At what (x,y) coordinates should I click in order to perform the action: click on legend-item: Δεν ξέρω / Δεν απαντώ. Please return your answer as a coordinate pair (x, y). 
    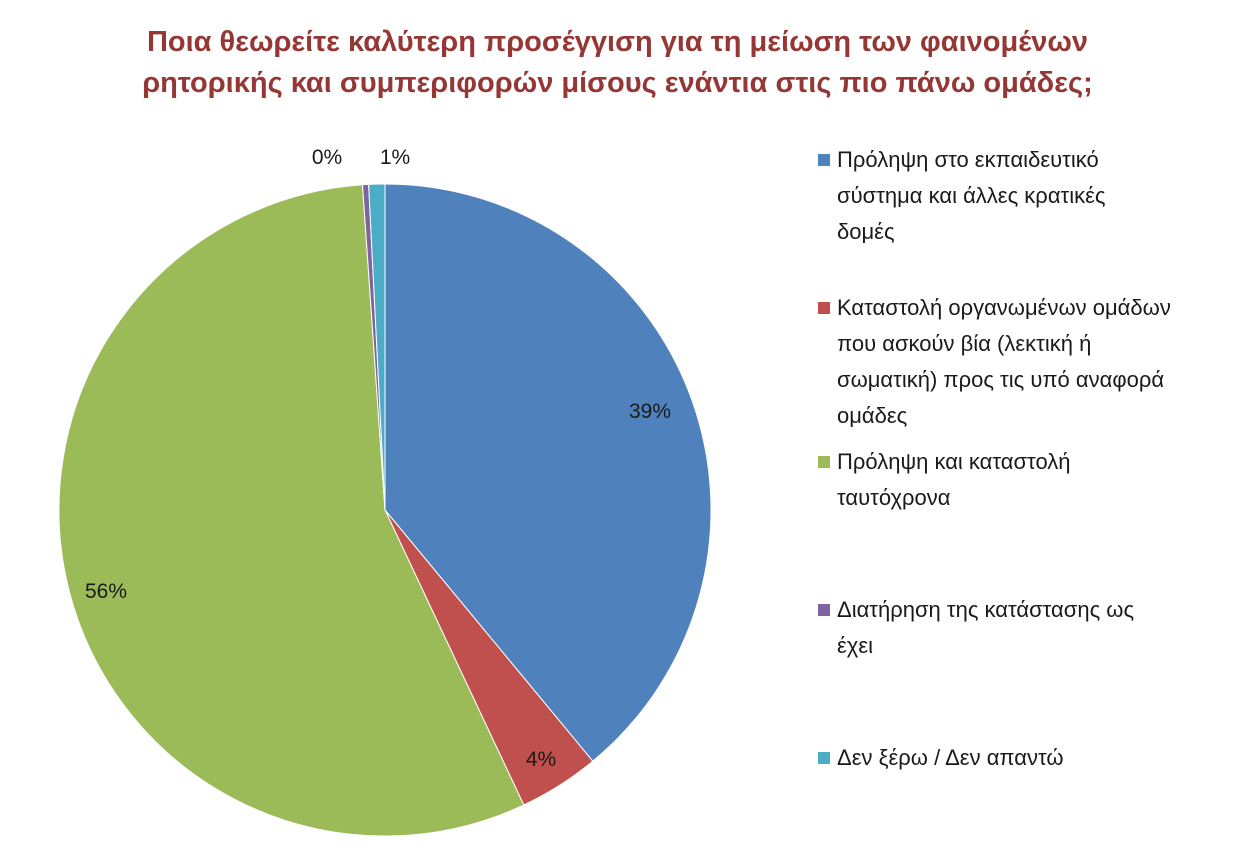
    Looking at the image, I should click on (1023, 758).